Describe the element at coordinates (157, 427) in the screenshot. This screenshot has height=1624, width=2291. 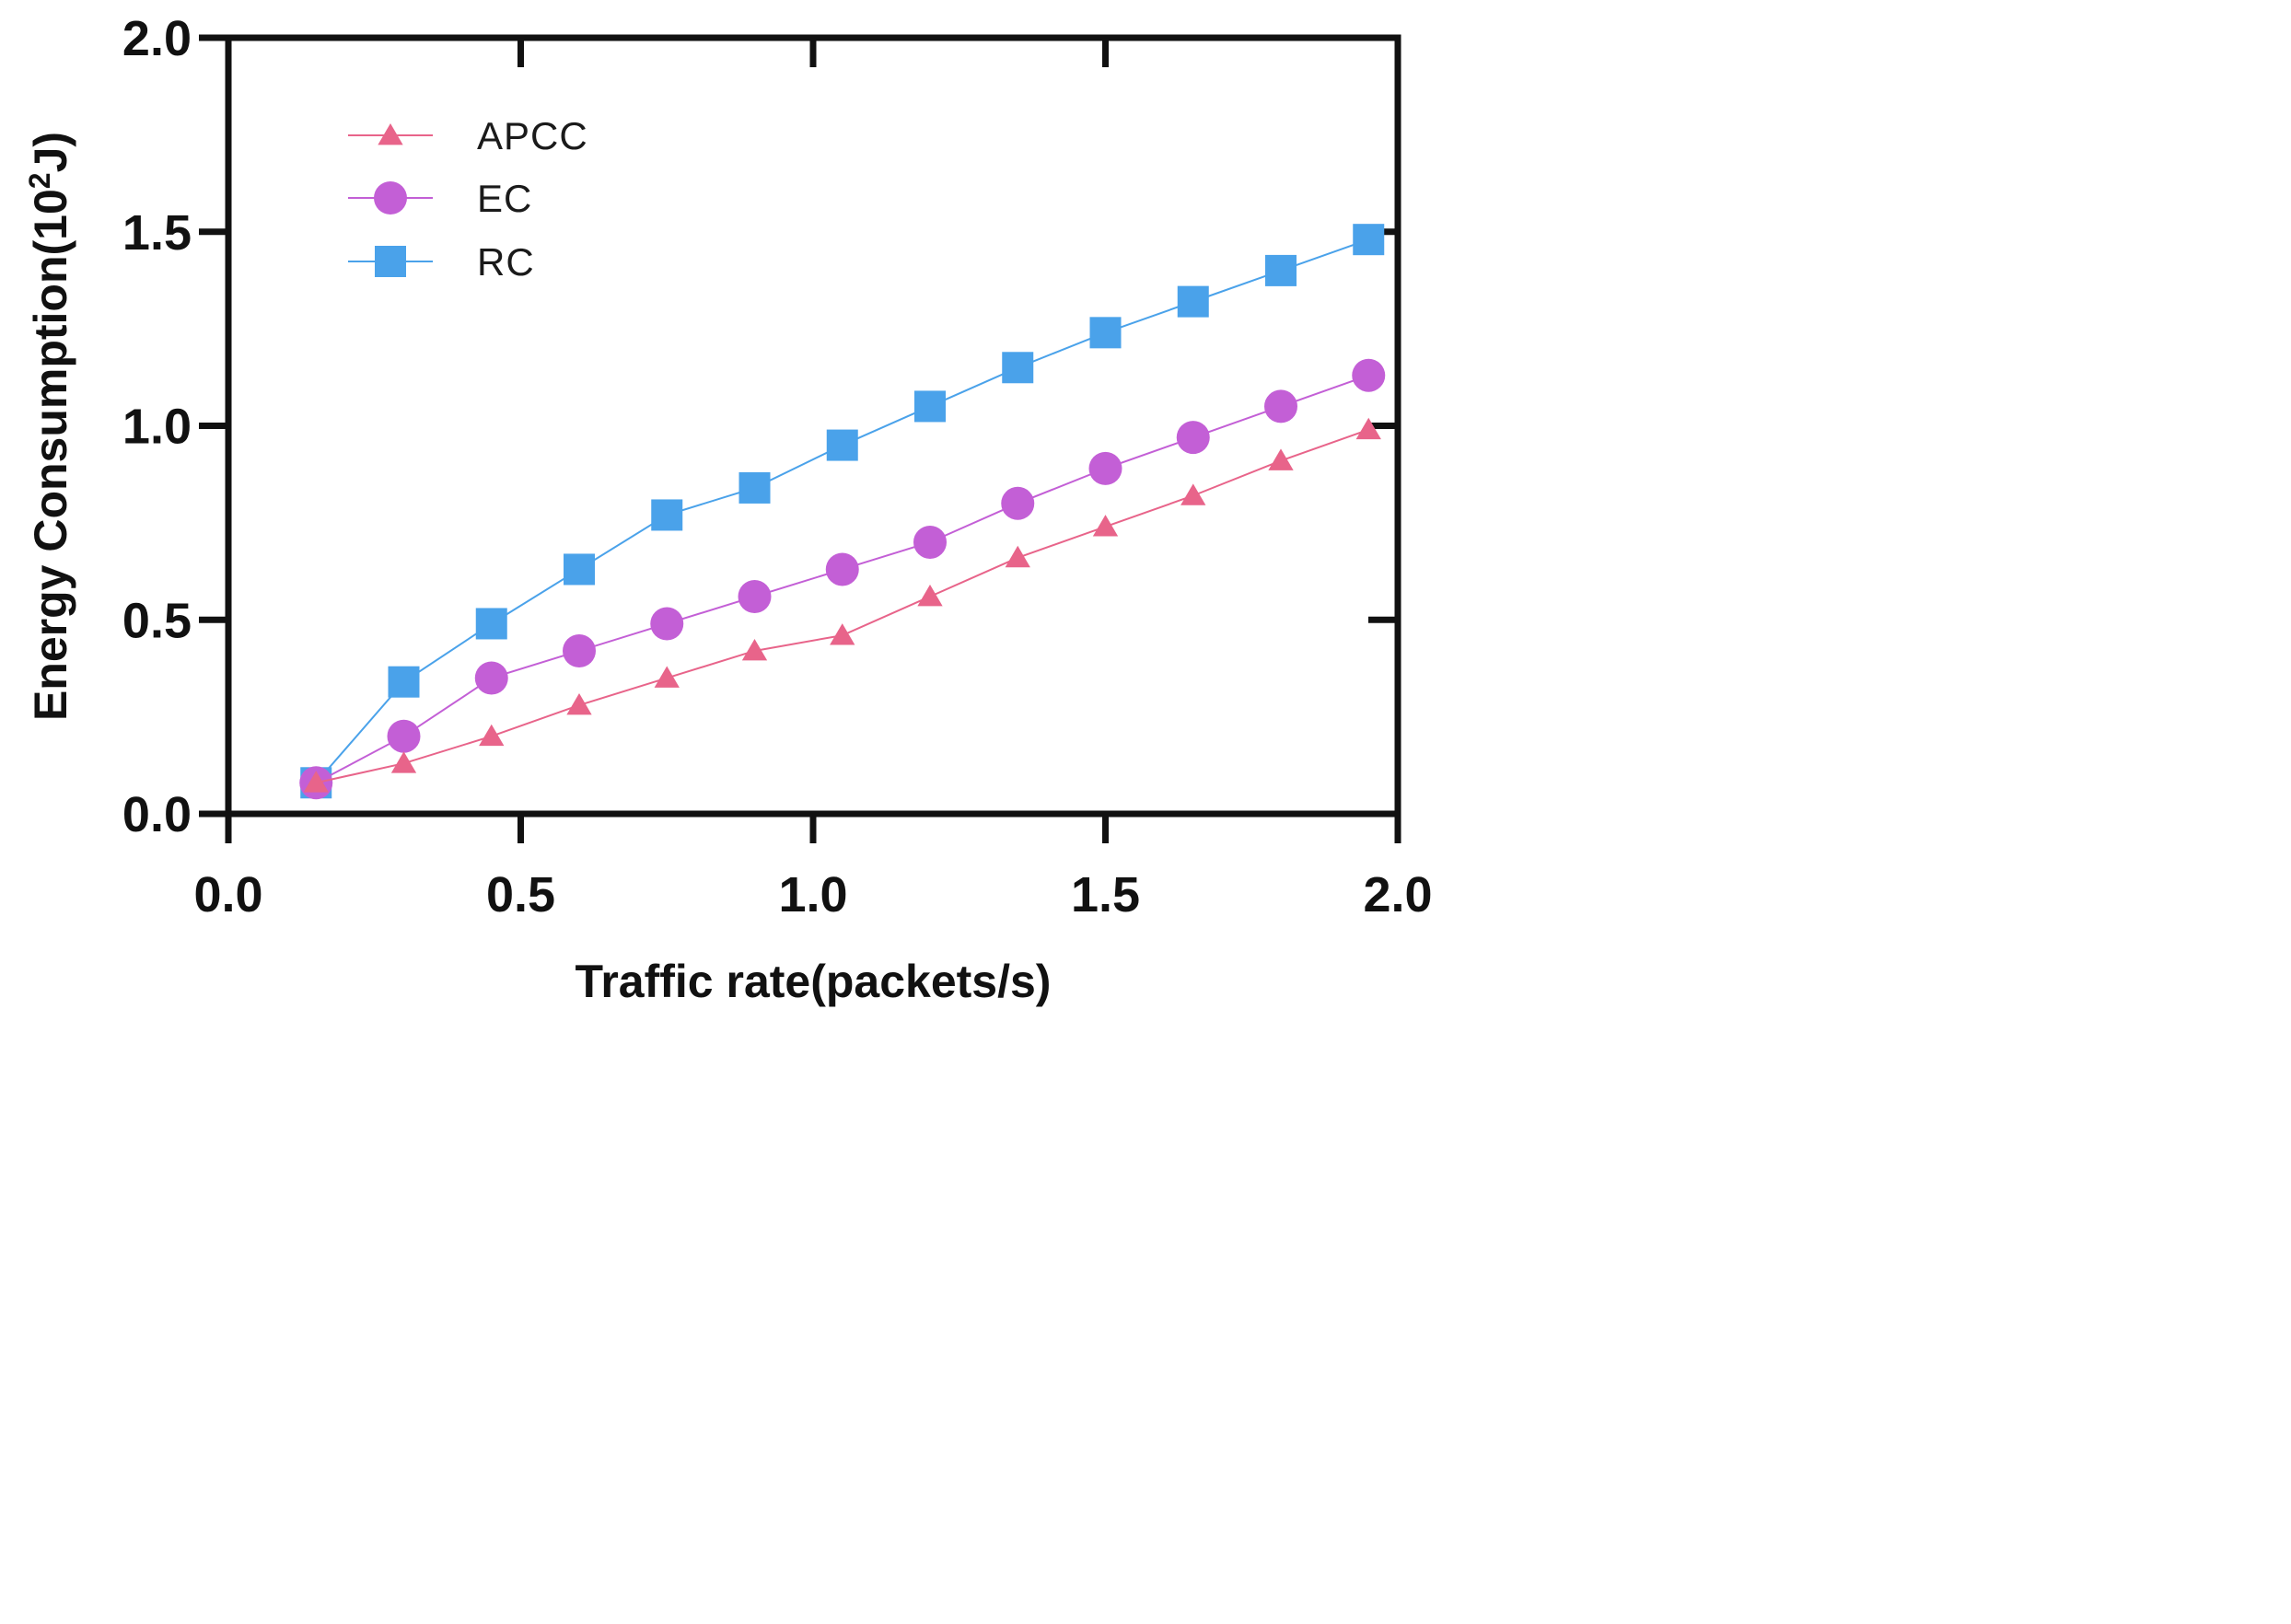
I see `y-tick-label-2: 1.0` at that location.